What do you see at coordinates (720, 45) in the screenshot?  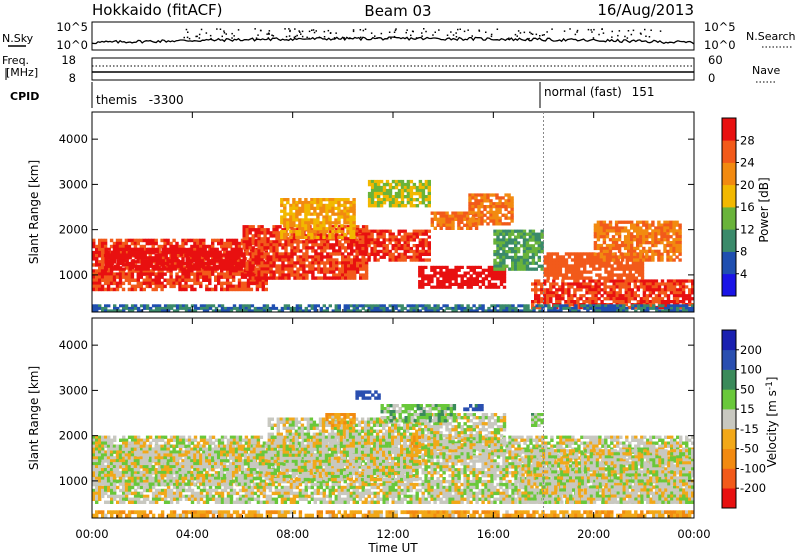 I see `nsearch-tick-bottom: 10^0` at bounding box center [720, 45].